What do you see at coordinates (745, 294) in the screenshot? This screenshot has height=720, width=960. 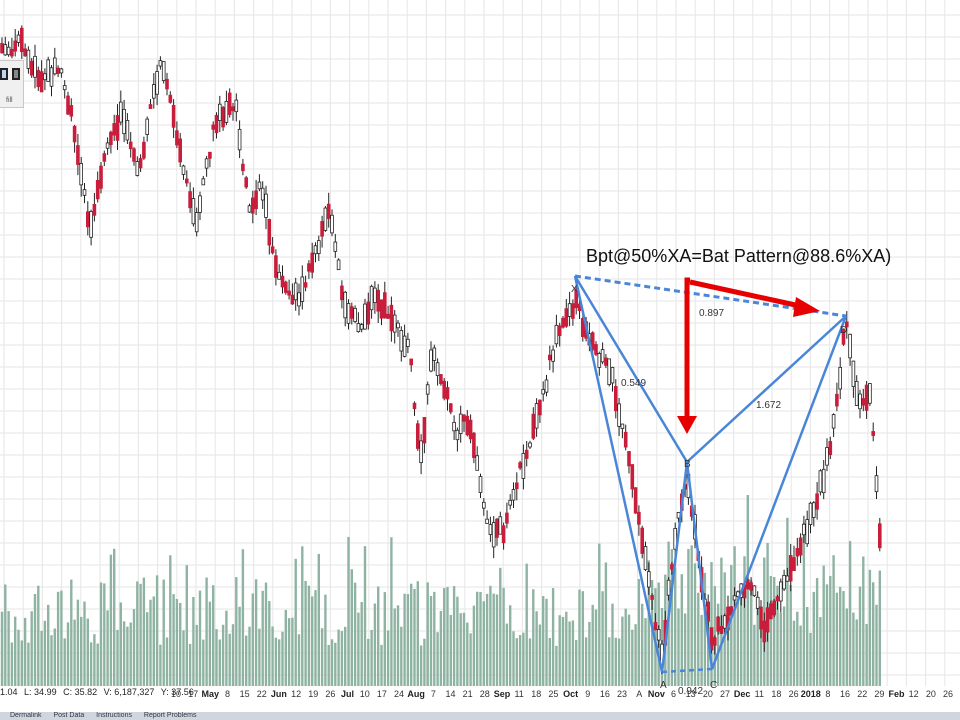 I see `arrow-right-to-d` at bounding box center [745, 294].